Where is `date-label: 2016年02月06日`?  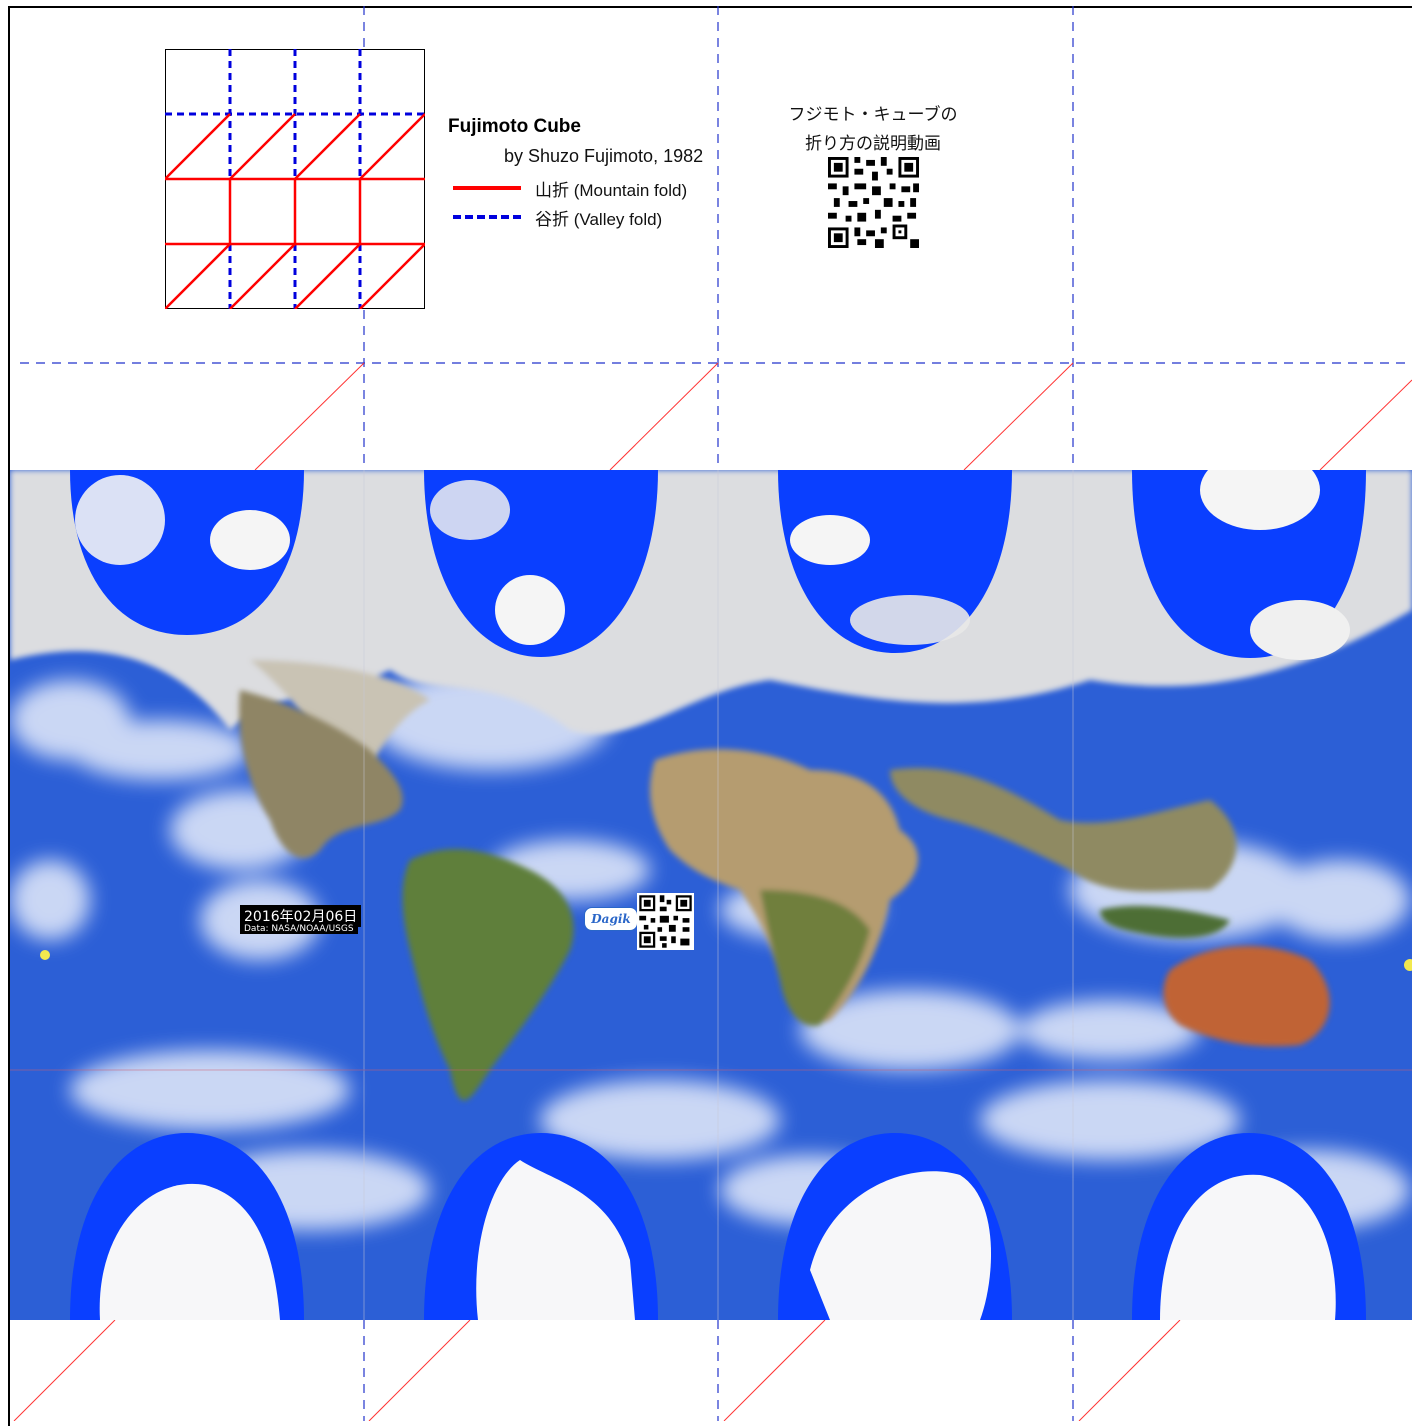 date-label: 2016年02月06日 is located at coordinates (301, 916).